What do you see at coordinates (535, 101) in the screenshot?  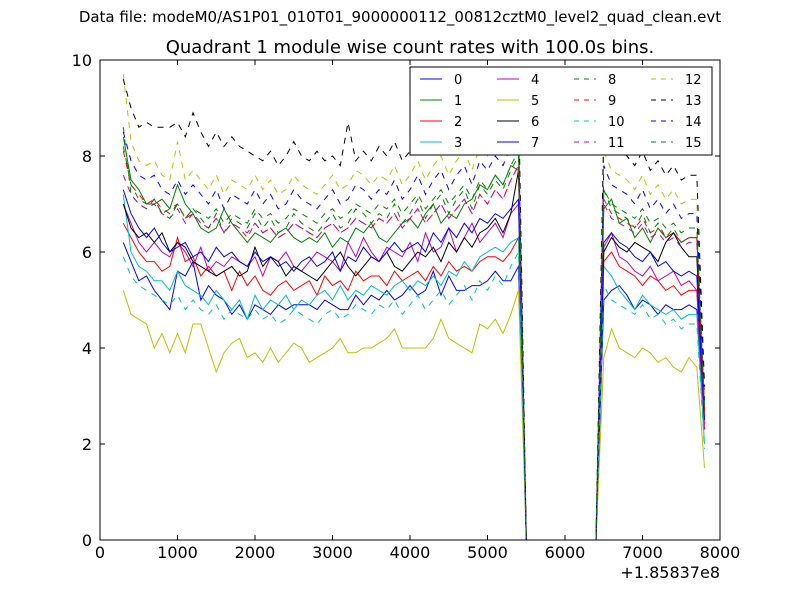 I see `legend-label-5: 5` at bounding box center [535, 101].